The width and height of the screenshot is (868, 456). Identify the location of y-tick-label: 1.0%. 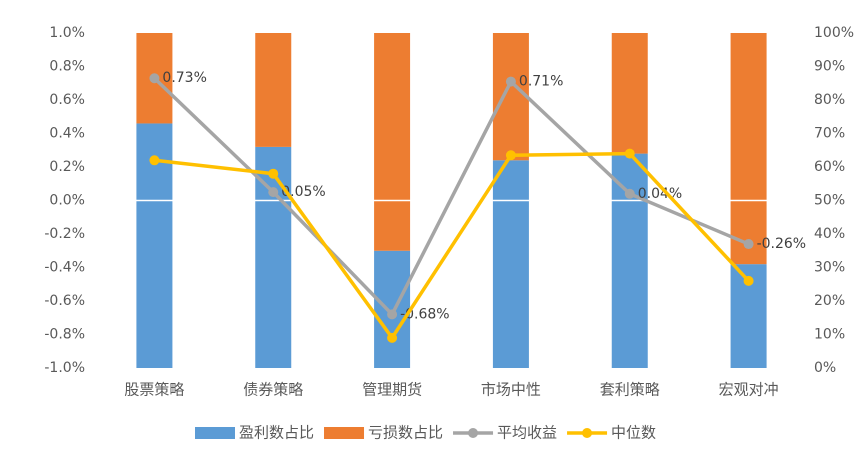
(67, 33).